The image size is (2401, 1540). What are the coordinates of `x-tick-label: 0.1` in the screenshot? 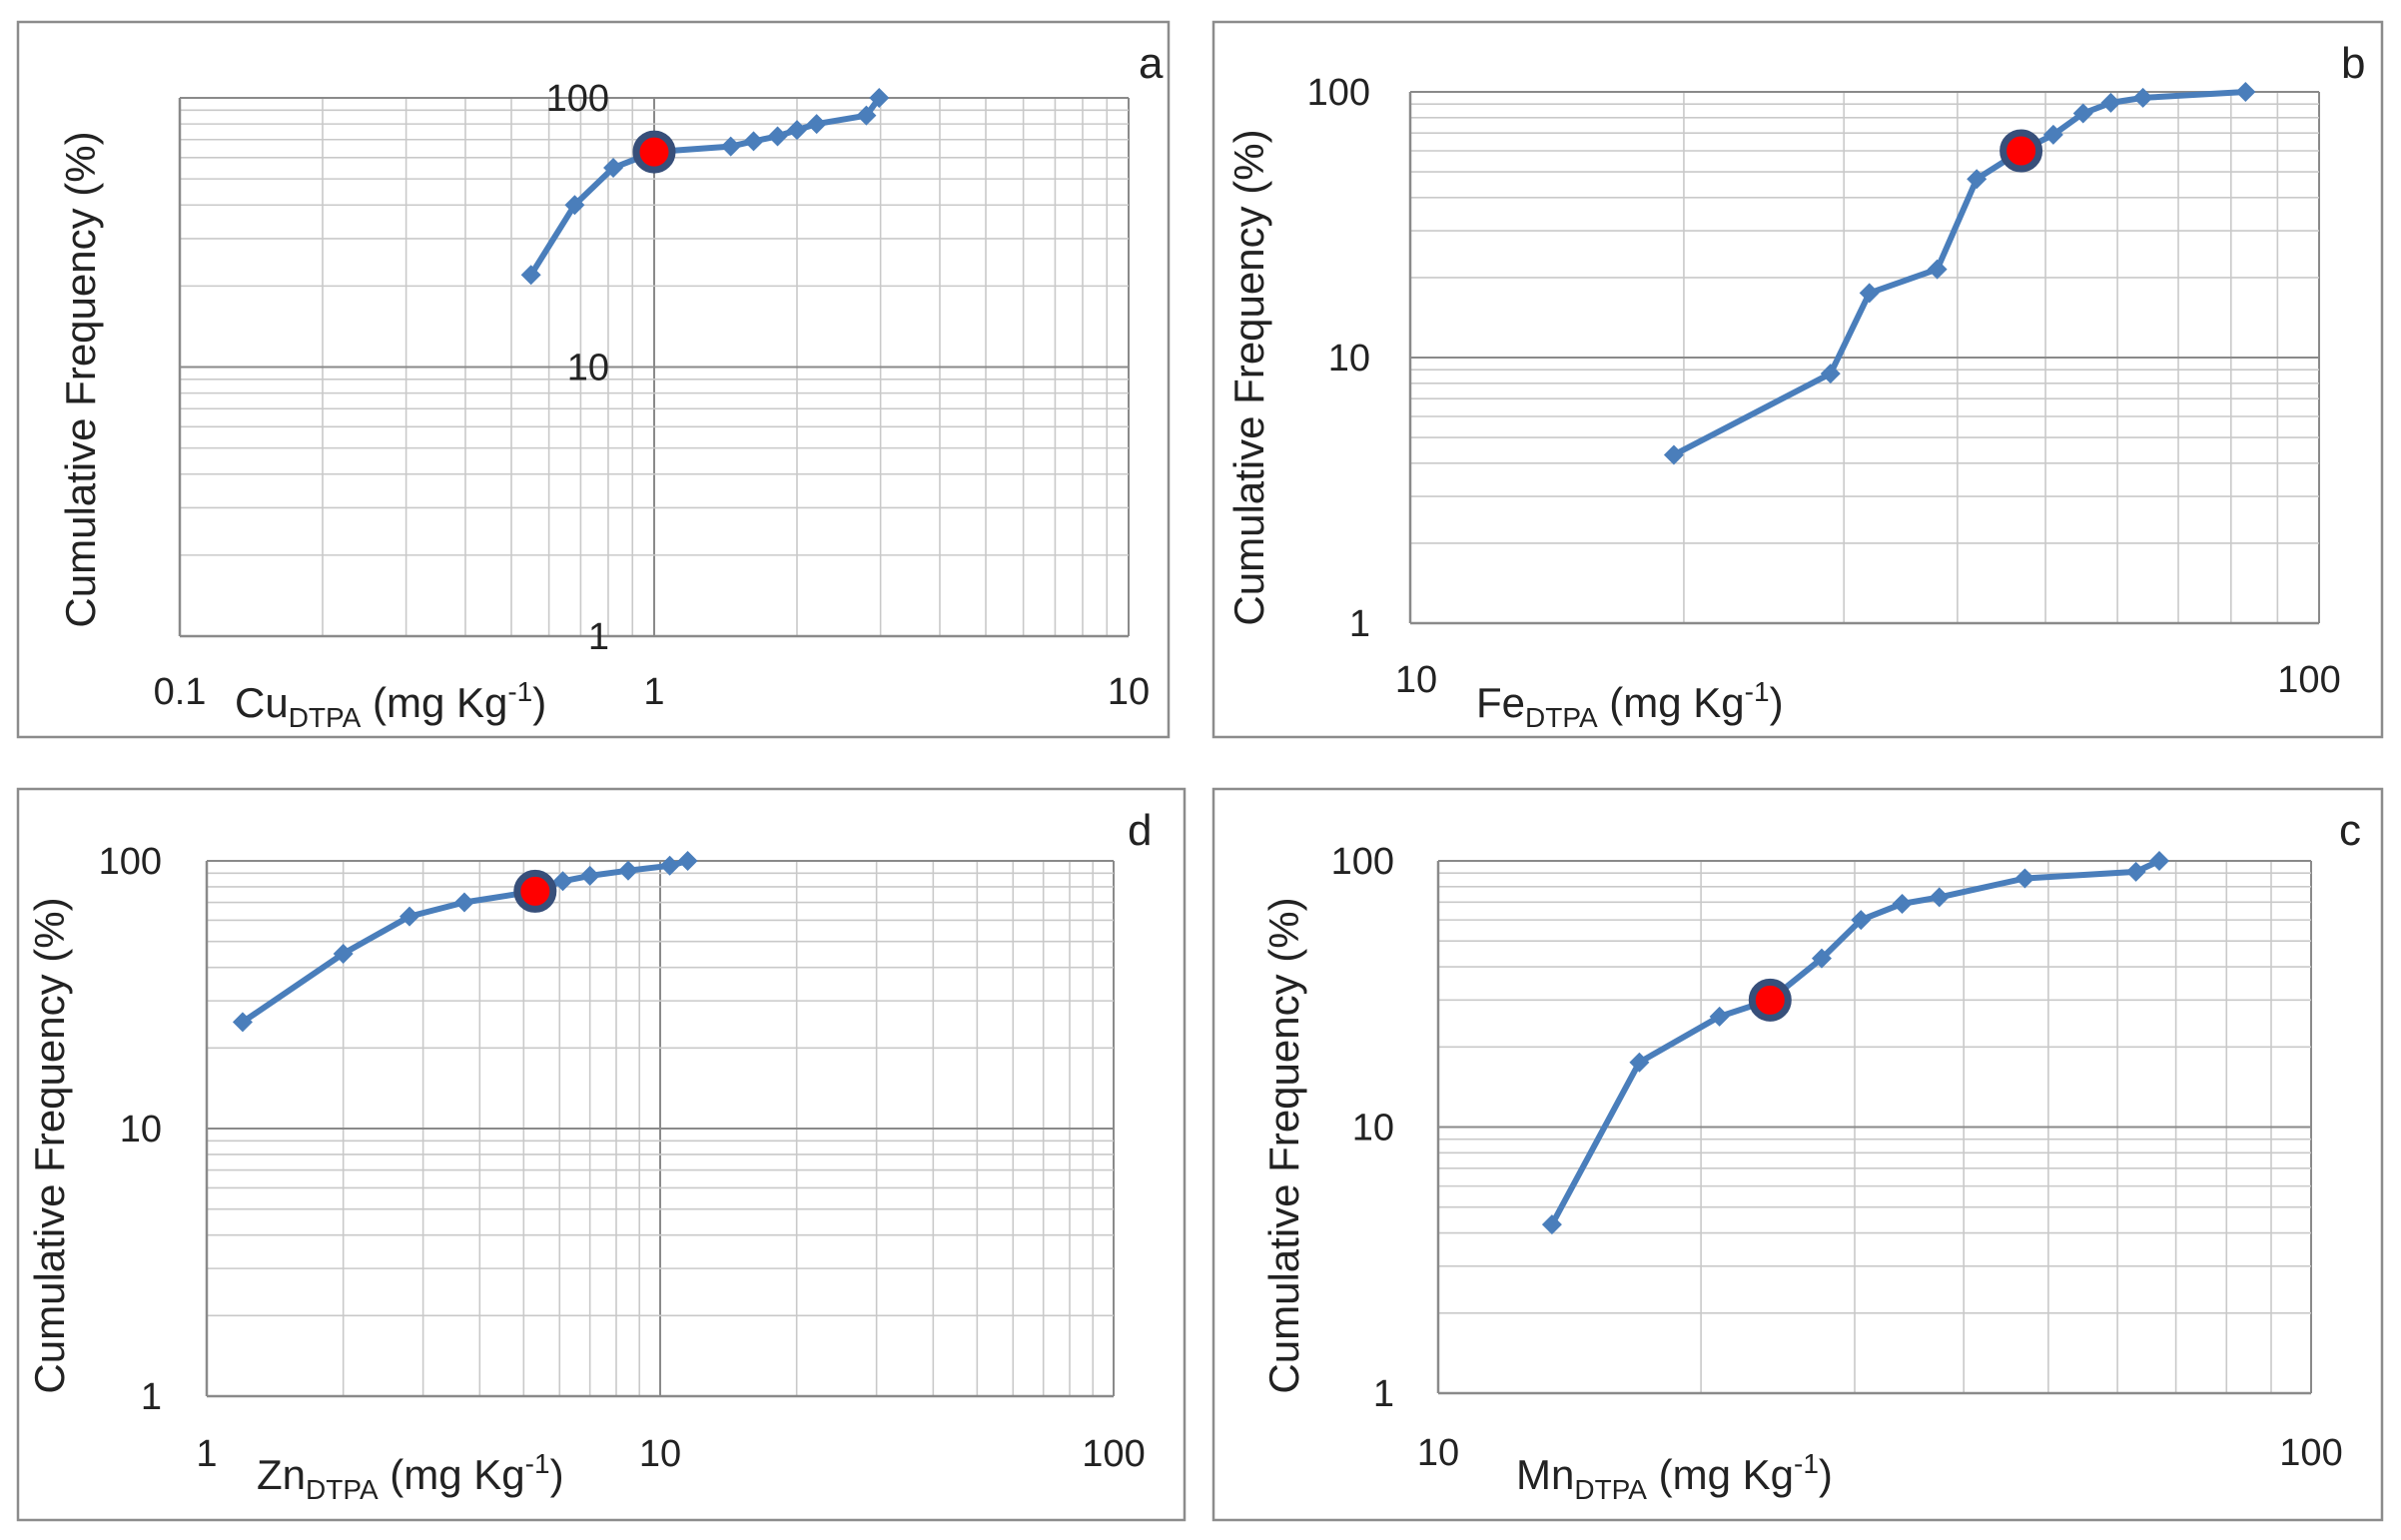 It's located at (180, 692).